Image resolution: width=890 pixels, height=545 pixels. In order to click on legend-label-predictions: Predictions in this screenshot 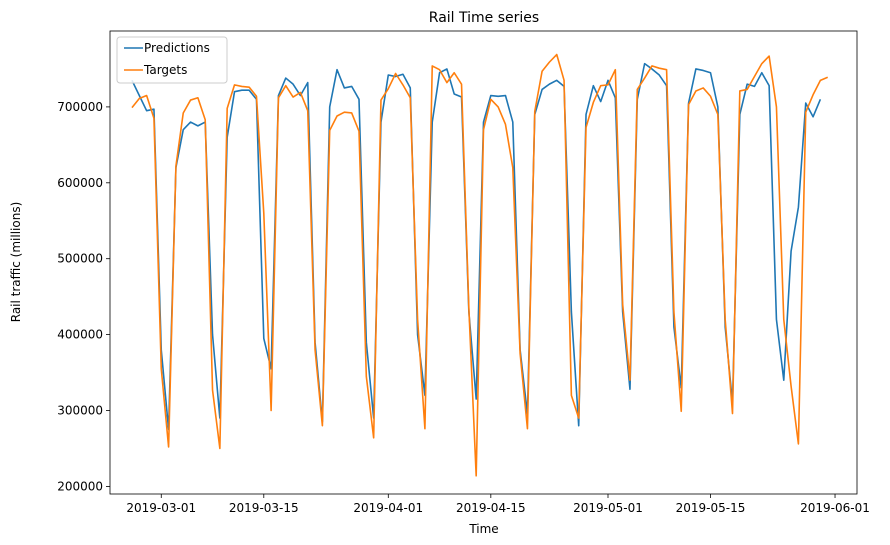, I will do `click(177, 48)`.